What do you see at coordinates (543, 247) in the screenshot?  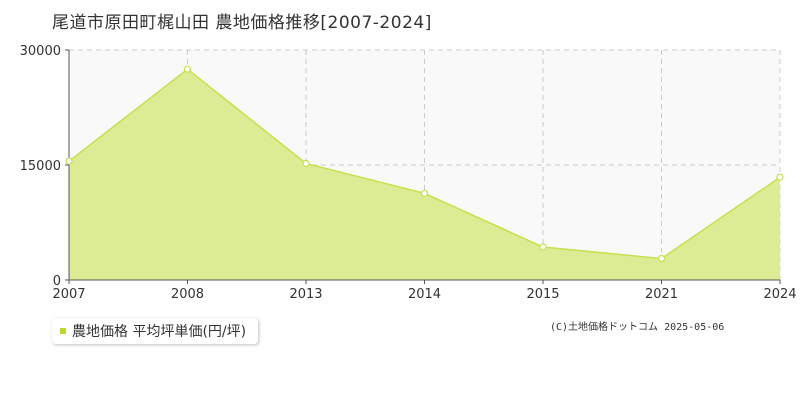 I see `data-point-2015` at bounding box center [543, 247].